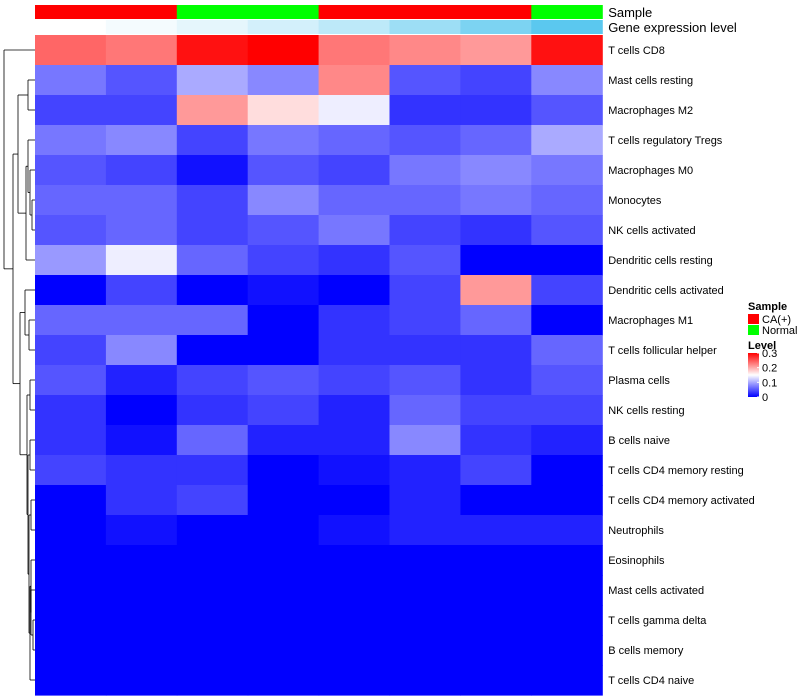 Image resolution: width=800 pixels, height=700 pixels. Describe the element at coordinates (662, 351) in the screenshot. I see `row-label: T cells follicular helper` at that location.